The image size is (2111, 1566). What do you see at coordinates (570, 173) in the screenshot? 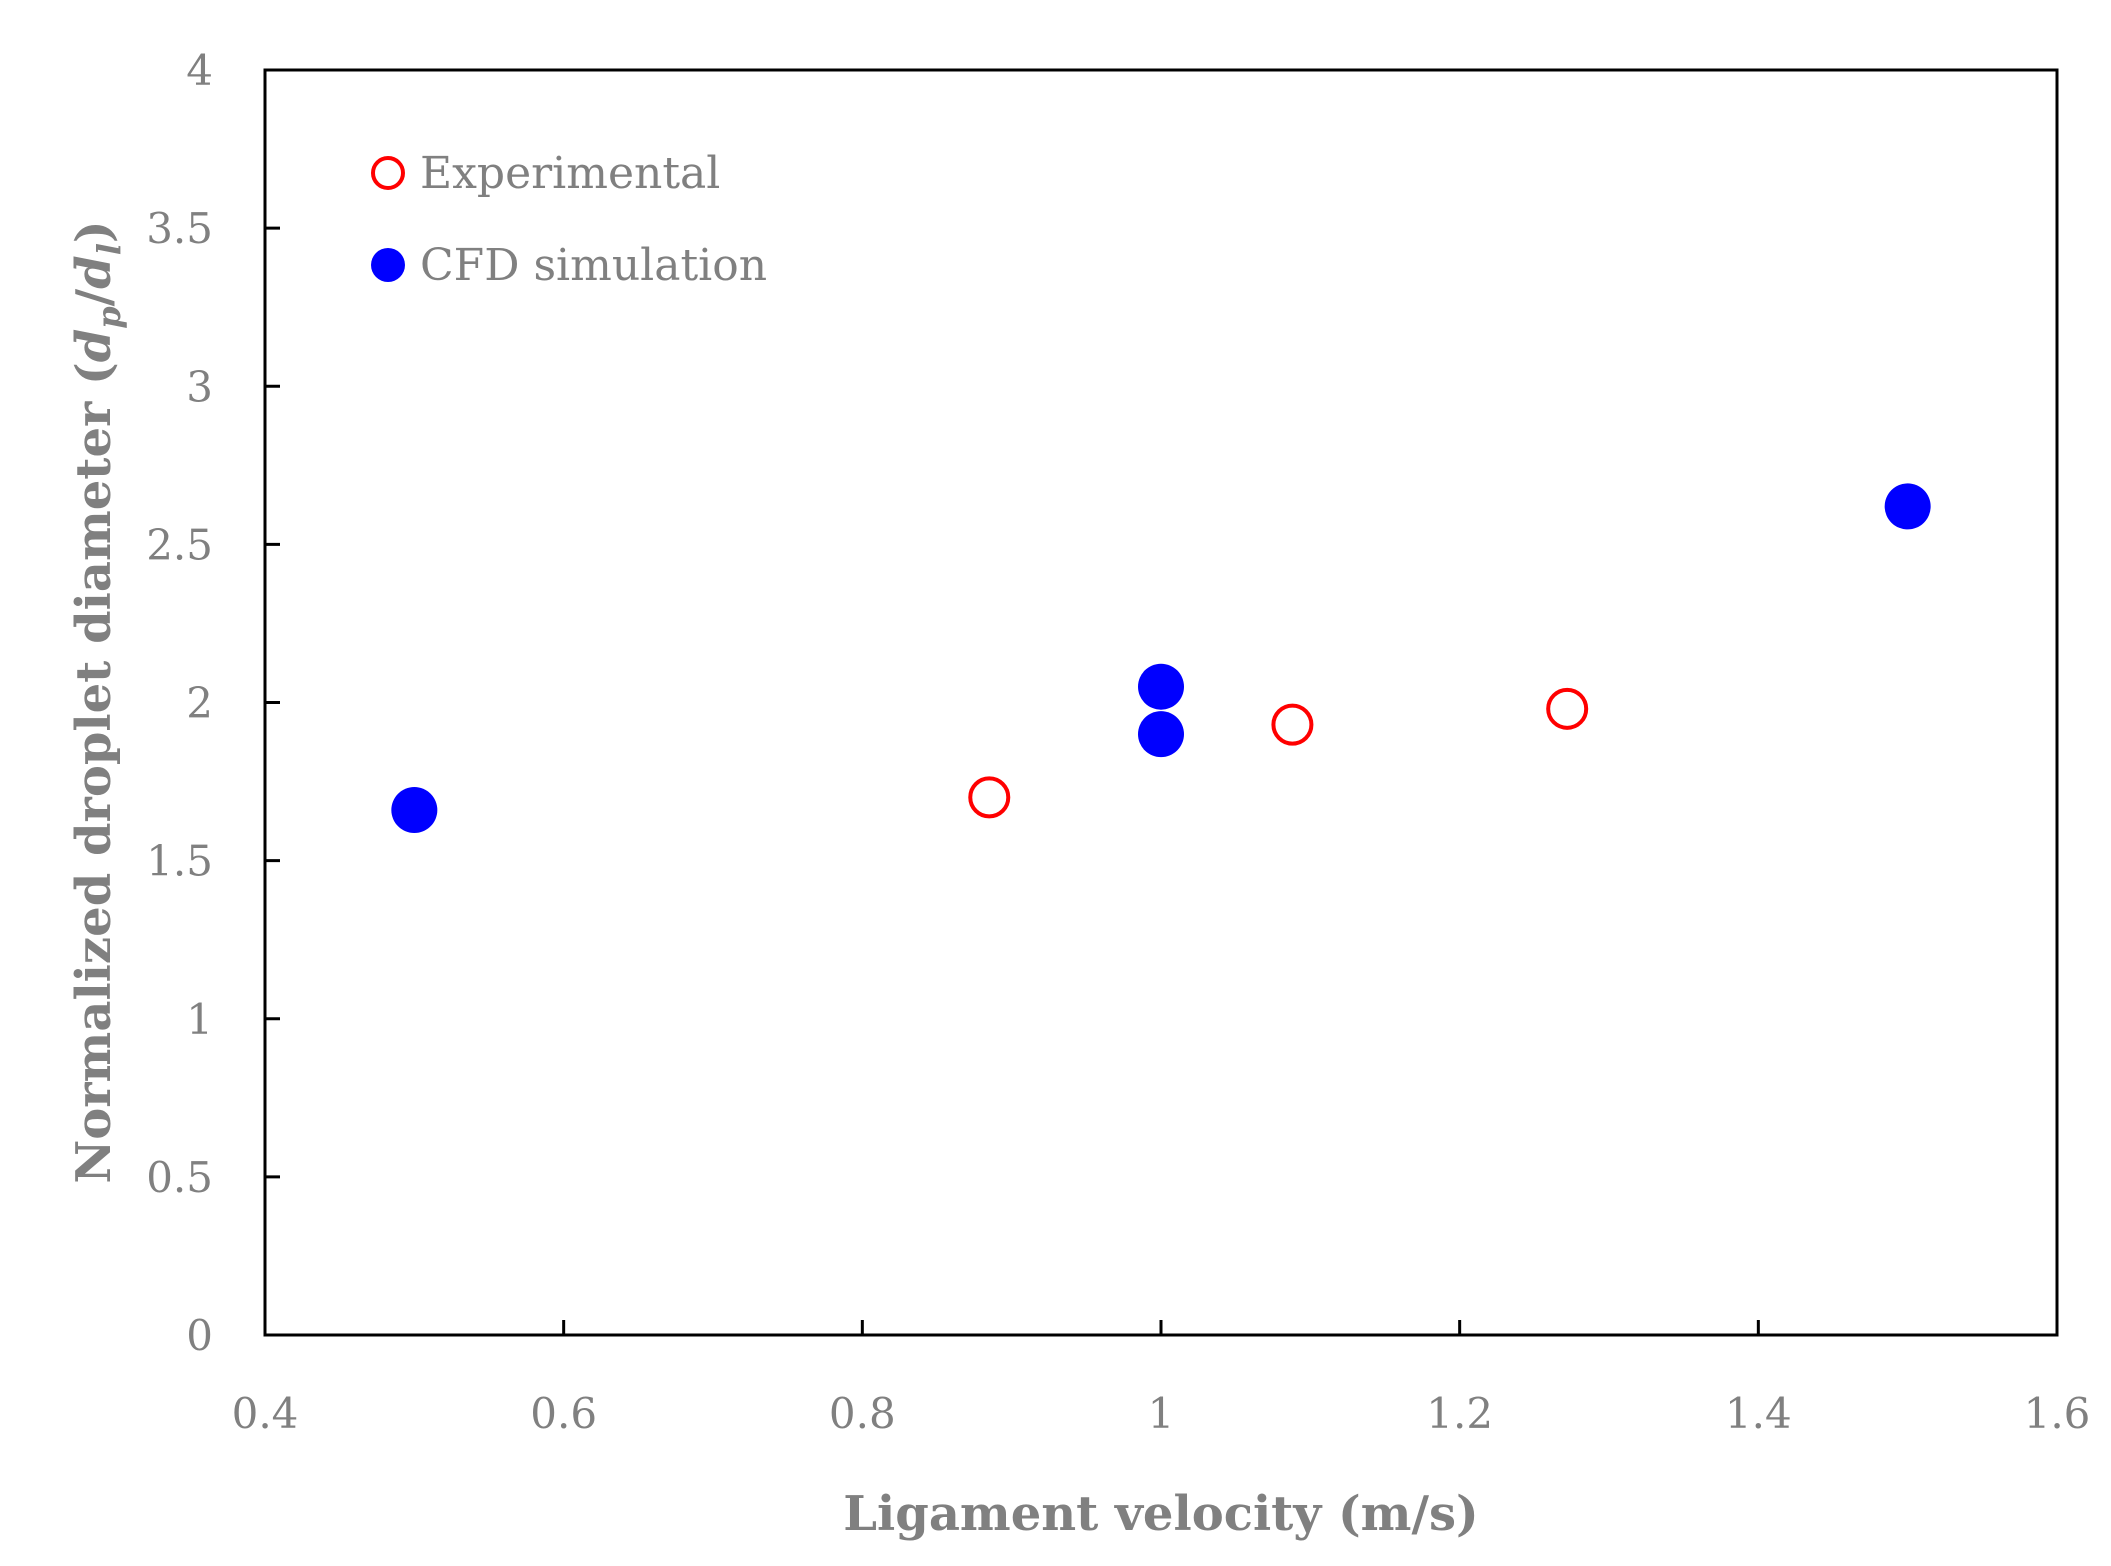
I see `legend-label-experimental: Experimental` at bounding box center [570, 173].